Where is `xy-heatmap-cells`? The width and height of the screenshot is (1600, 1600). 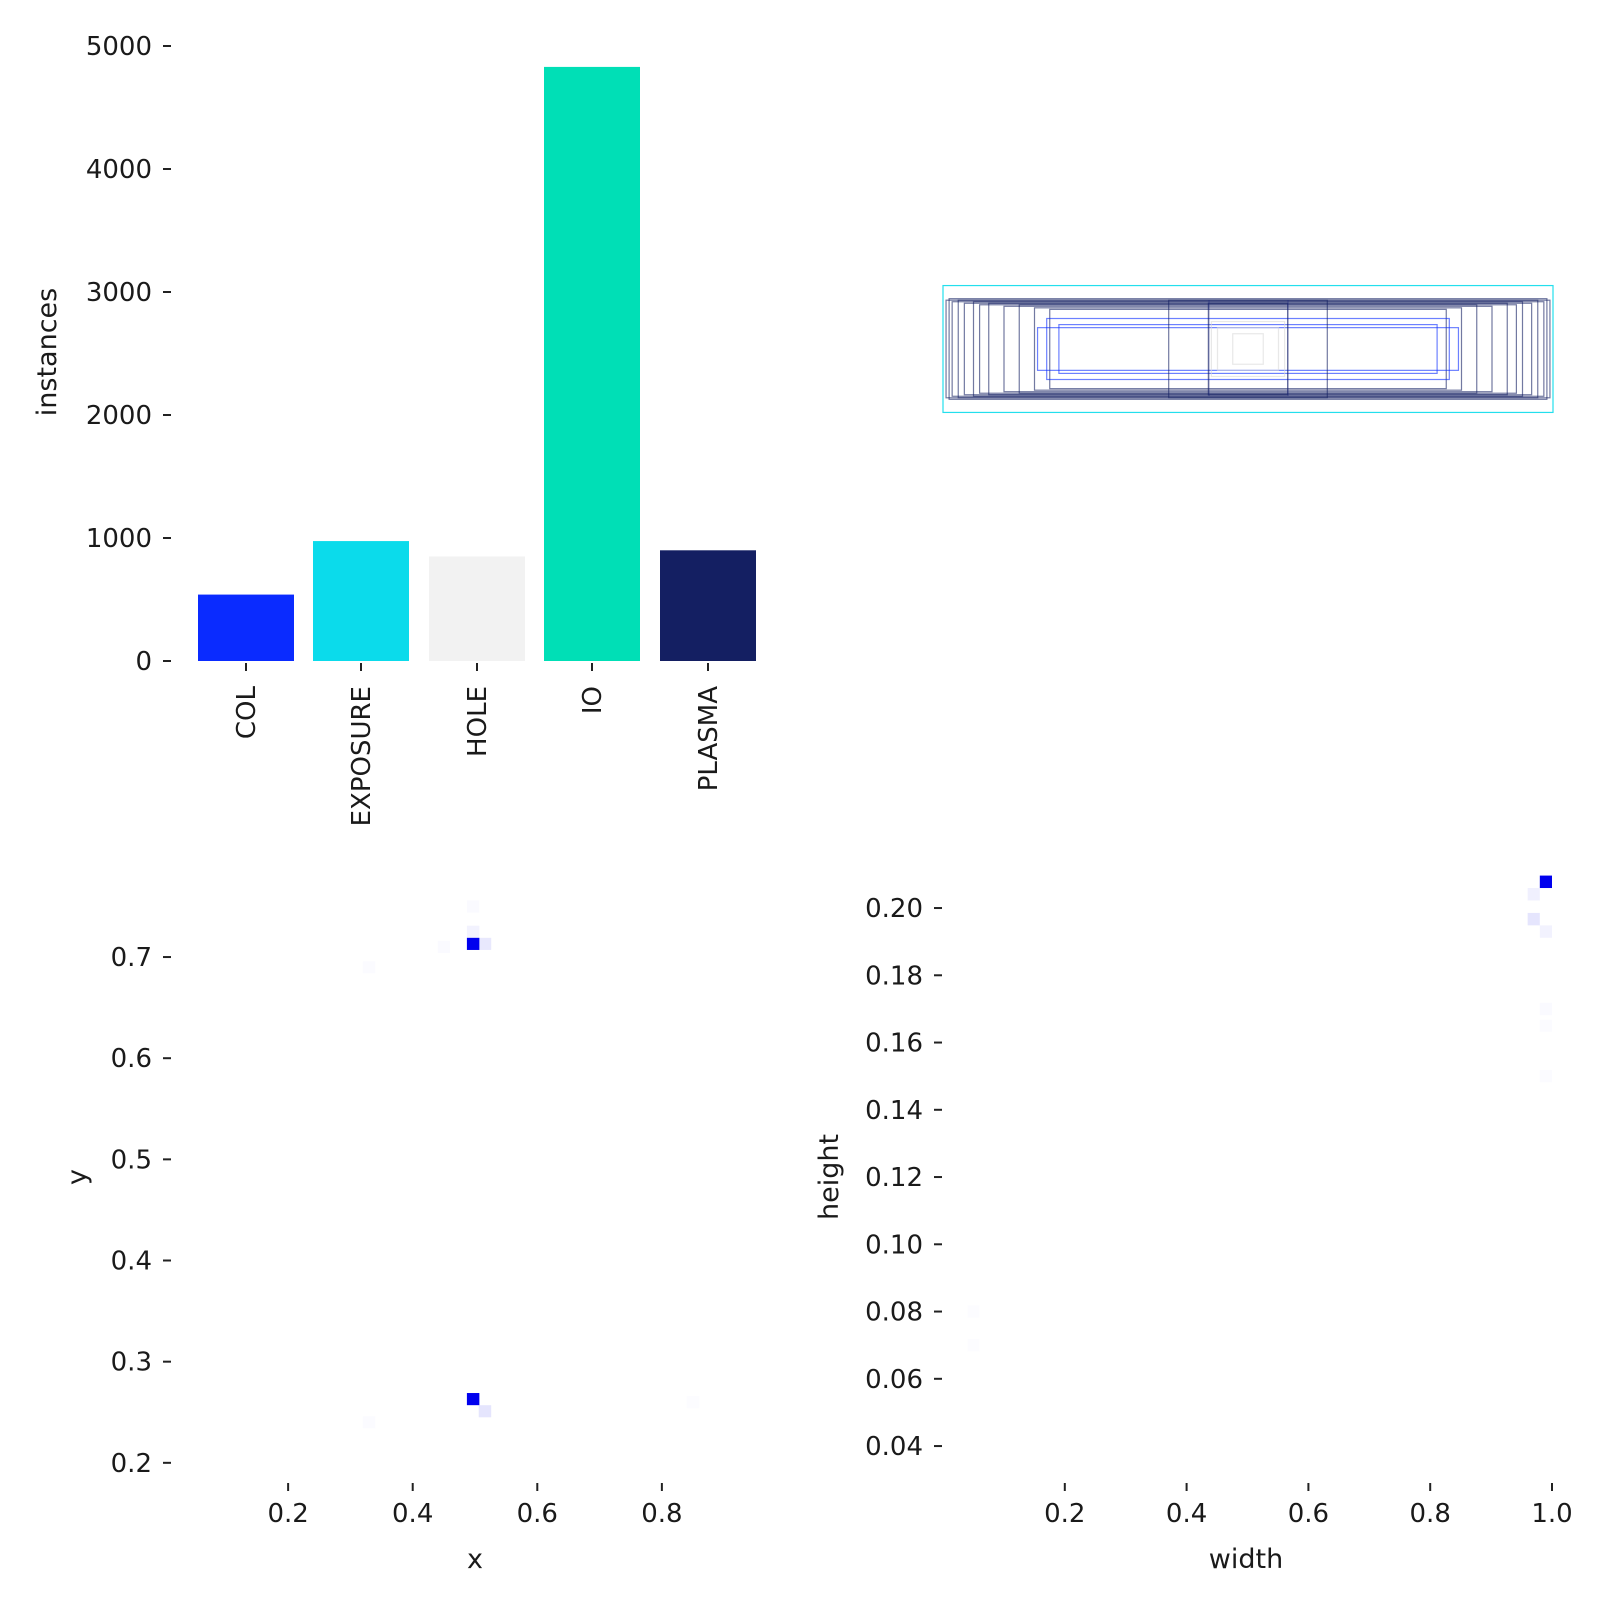
xy-heatmap-cells is located at coordinates (531, 1164).